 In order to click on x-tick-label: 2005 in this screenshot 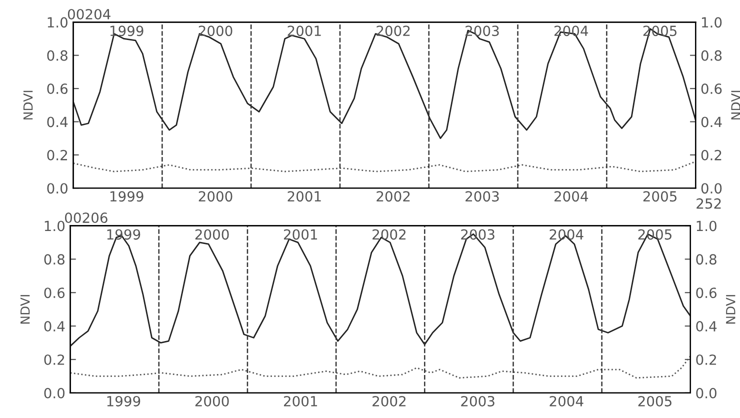, I will do `click(655, 234)`.